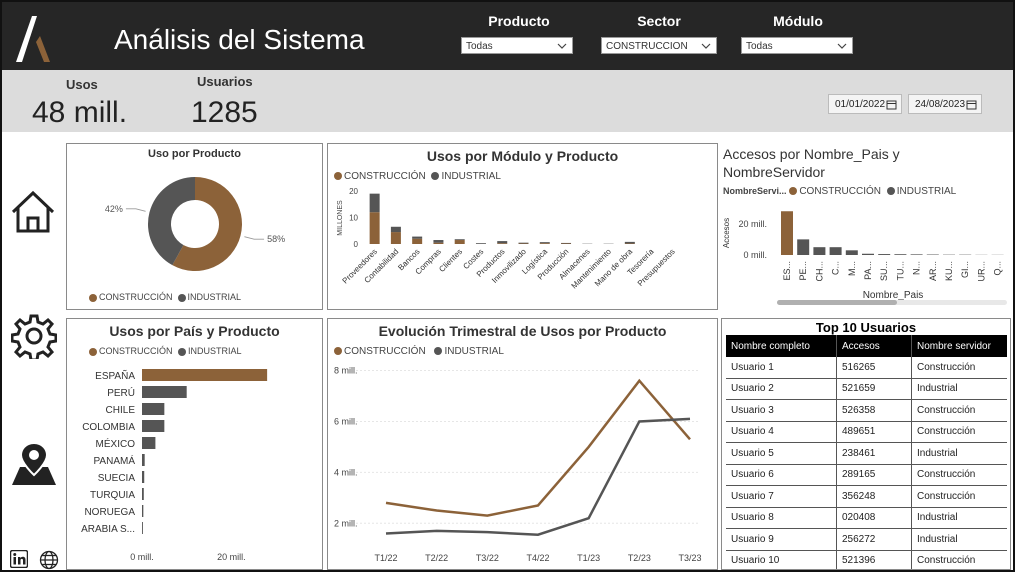 The height and width of the screenshot is (572, 1015). I want to click on column-header: Accesos, so click(874, 346).